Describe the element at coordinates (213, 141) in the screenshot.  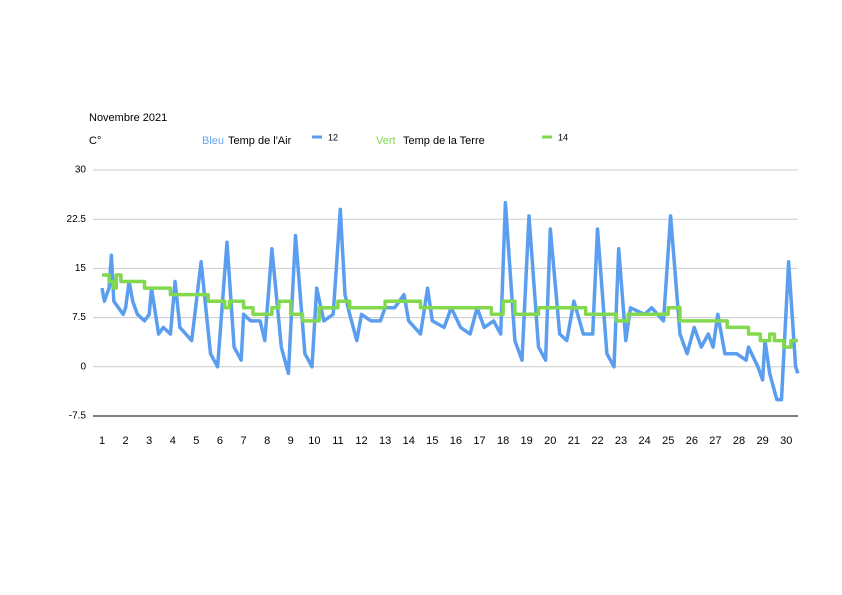
I see `legend-note-color: Bleu` at that location.